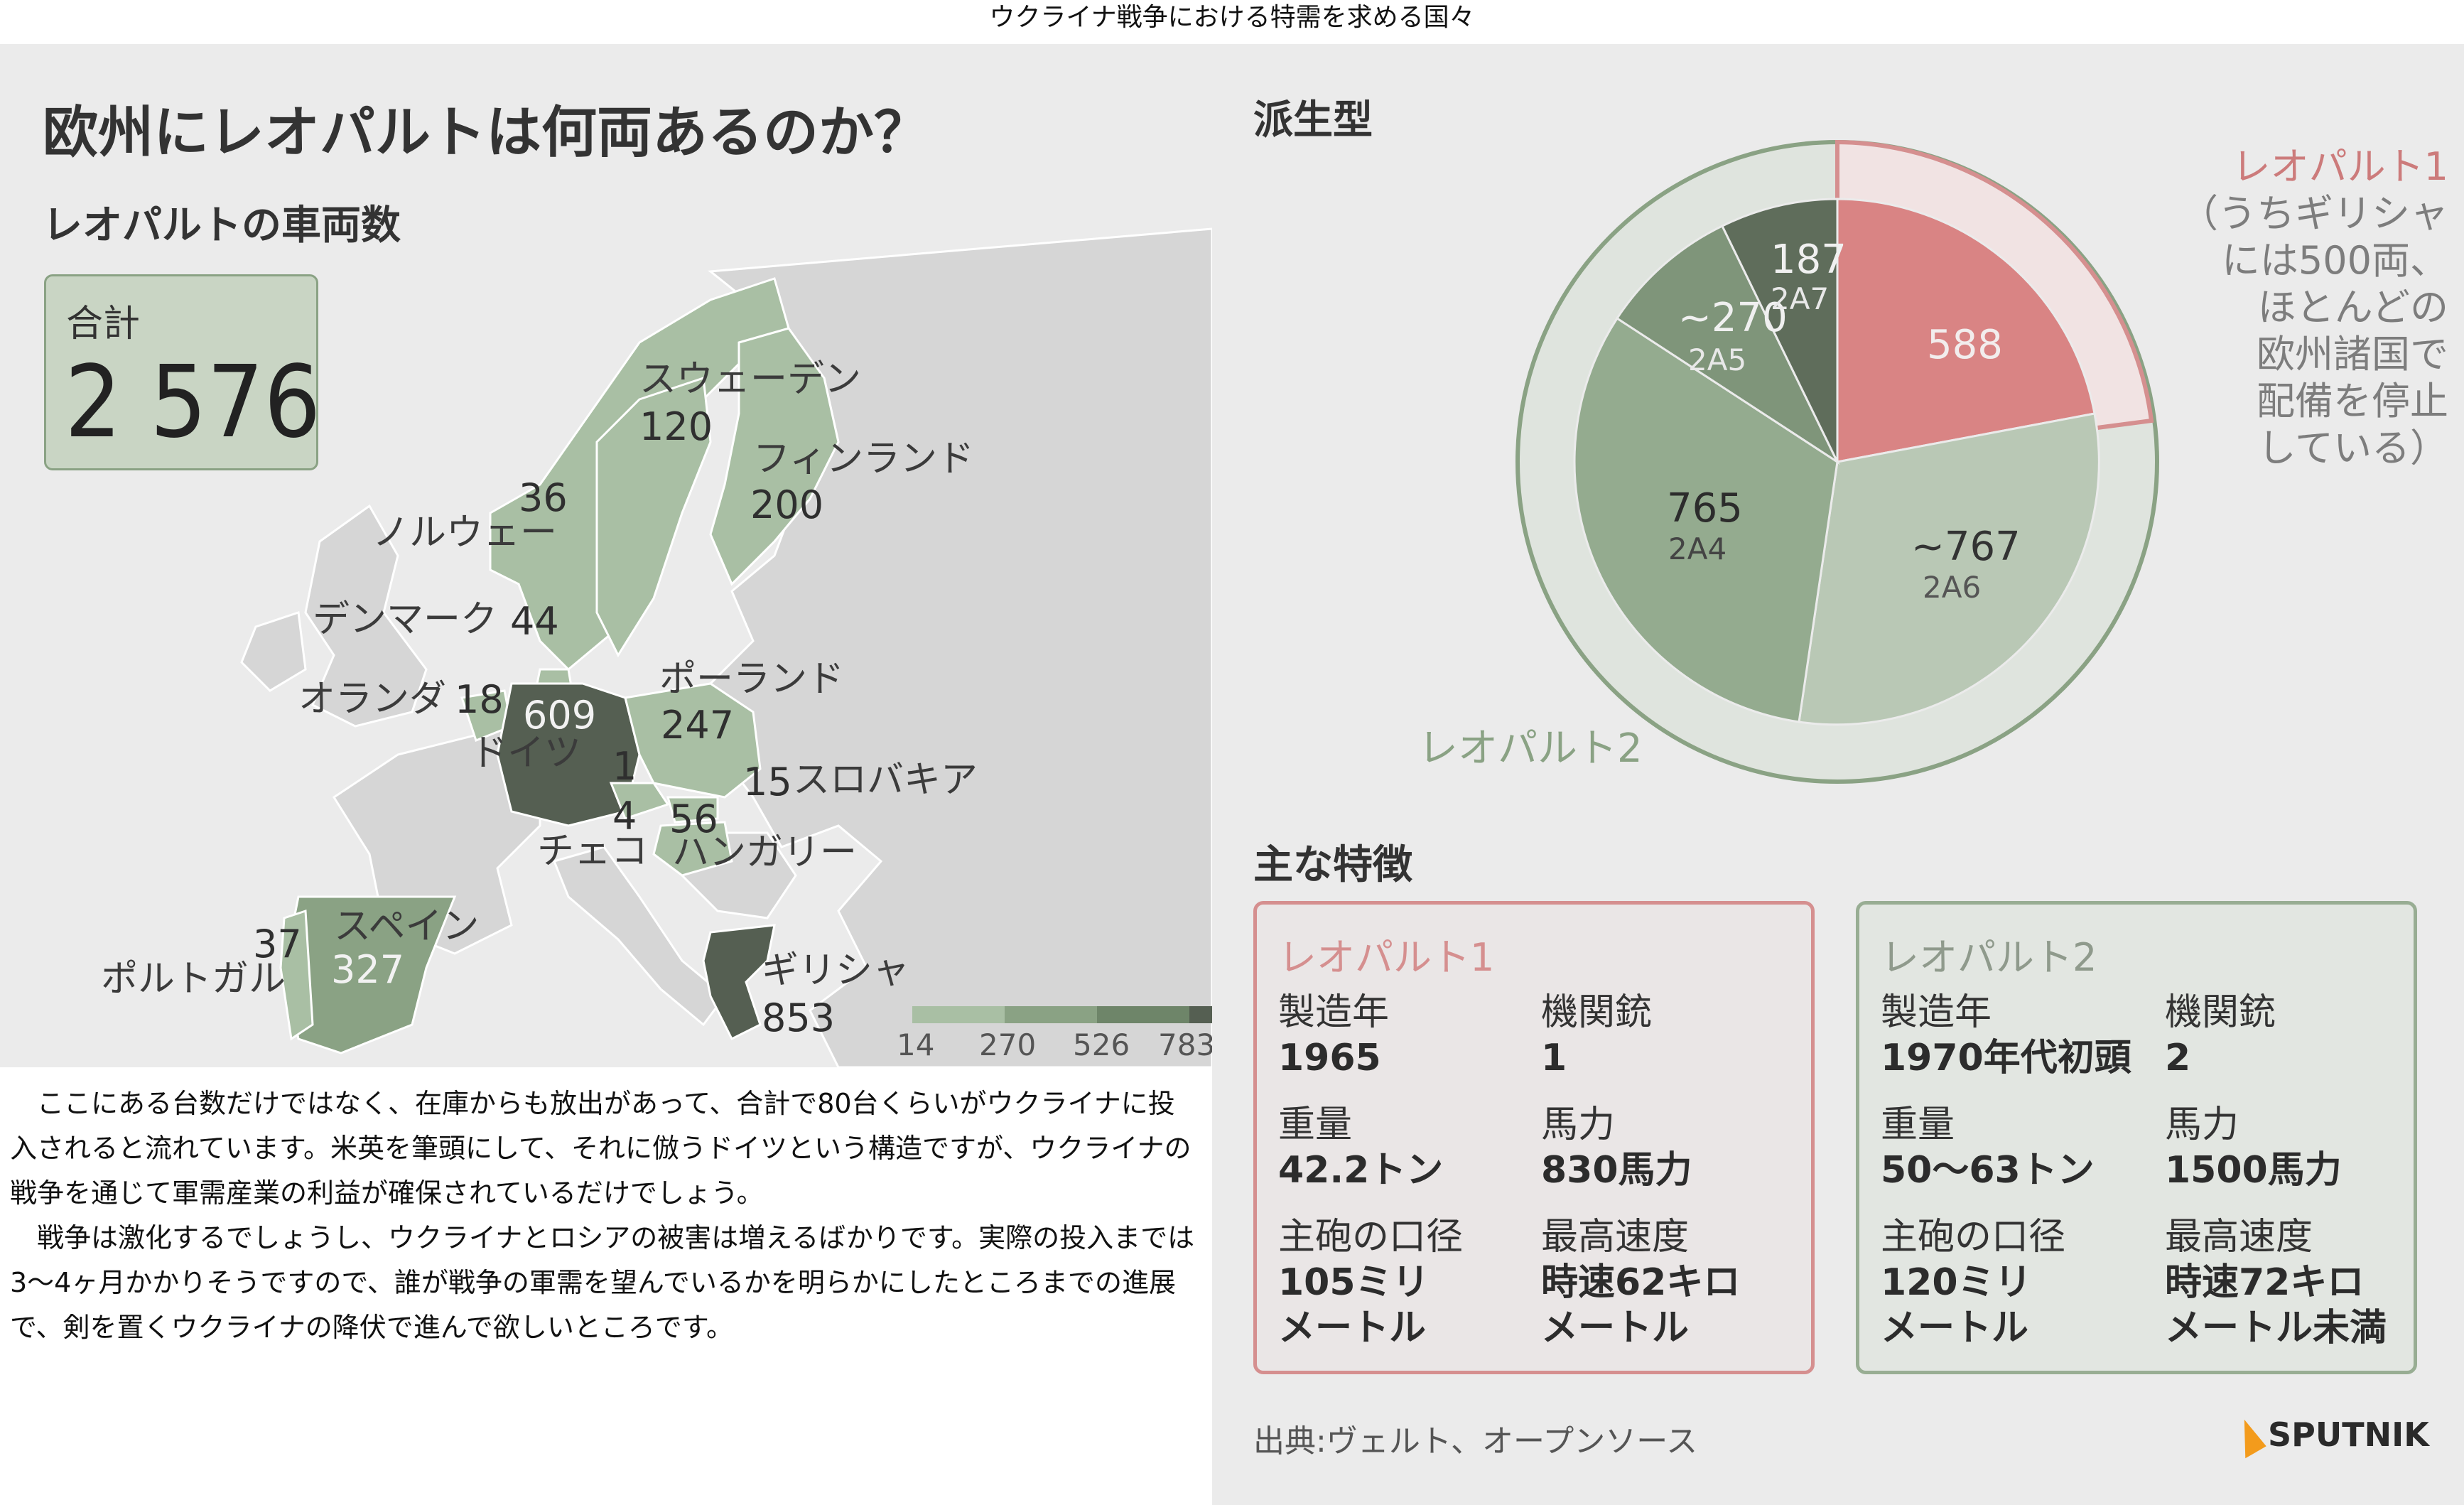 Image resolution: width=2464 pixels, height=1505 pixels. Describe the element at coordinates (2334, 260) in the screenshot. I see `leopard1-note-line: には500両、` at that location.